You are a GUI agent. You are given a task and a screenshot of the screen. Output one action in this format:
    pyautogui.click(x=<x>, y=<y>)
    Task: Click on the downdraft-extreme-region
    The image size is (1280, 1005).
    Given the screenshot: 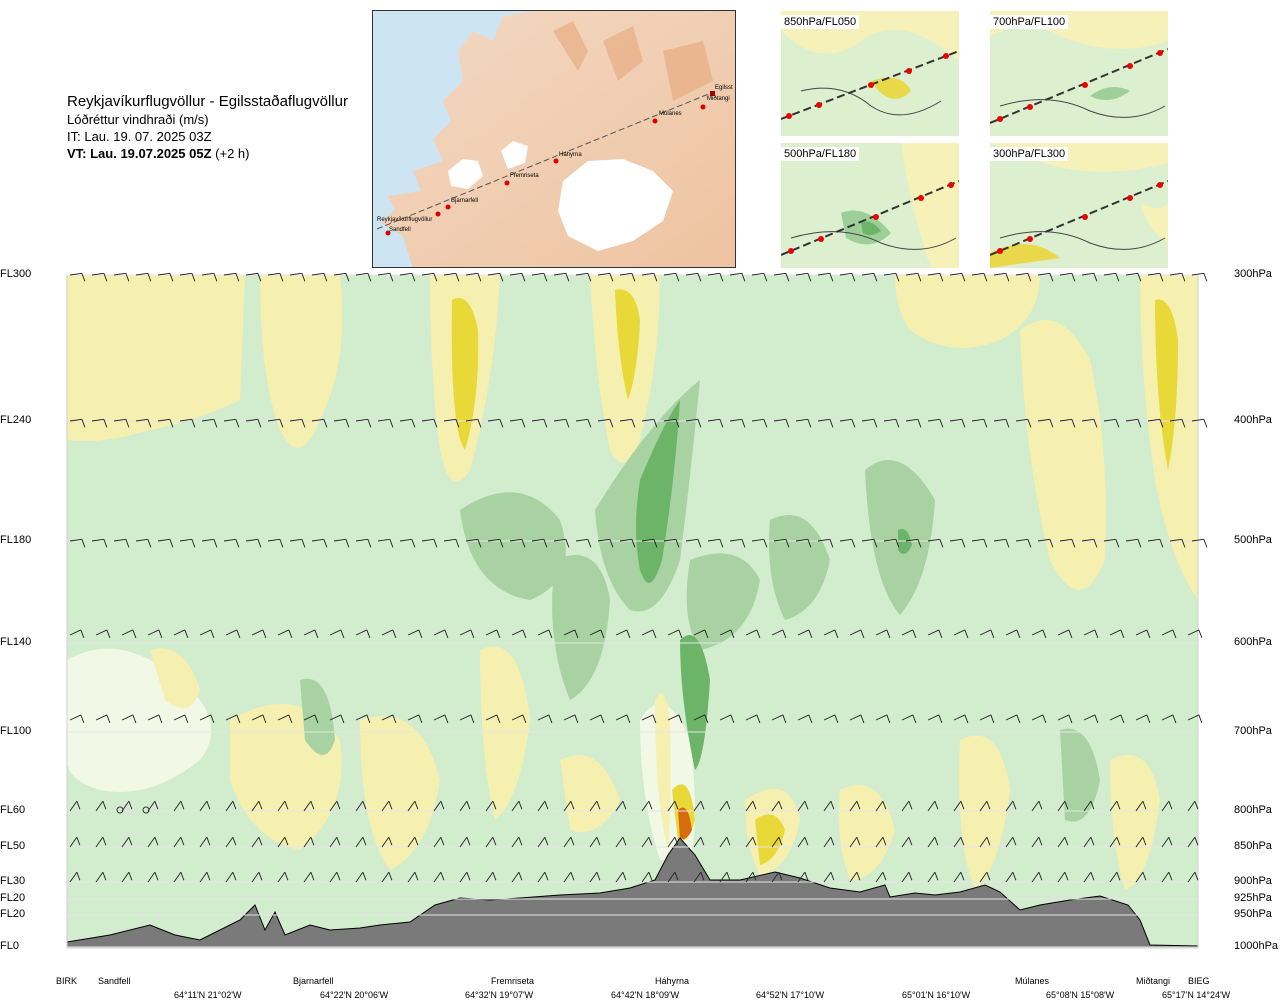 What is the action you would take?
    pyautogui.click(x=685, y=823)
    